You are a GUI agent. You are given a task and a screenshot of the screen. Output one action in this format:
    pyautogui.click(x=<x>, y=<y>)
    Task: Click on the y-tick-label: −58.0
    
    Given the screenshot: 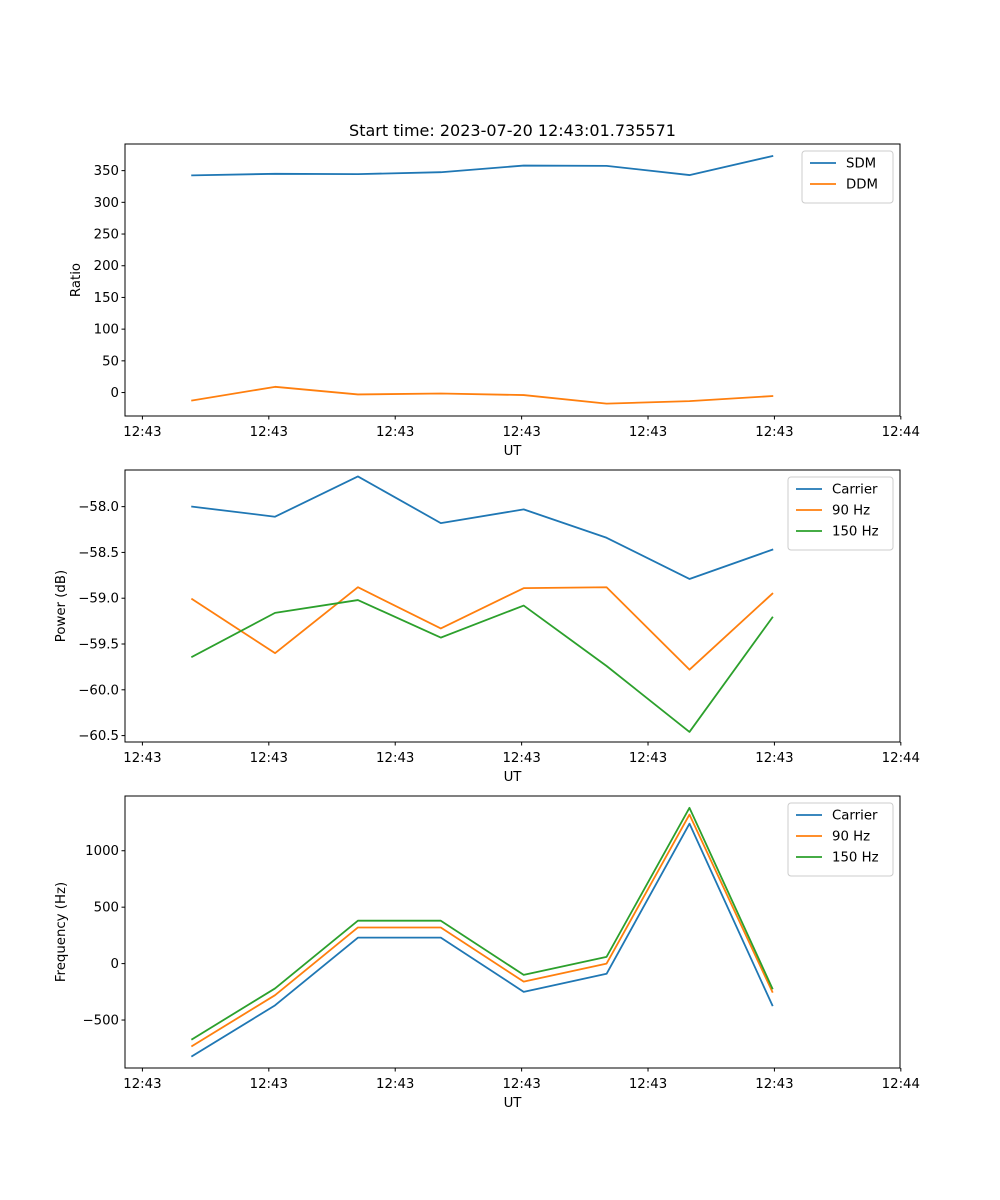 What is the action you would take?
    pyautogui.click(x=98, y=507)
    